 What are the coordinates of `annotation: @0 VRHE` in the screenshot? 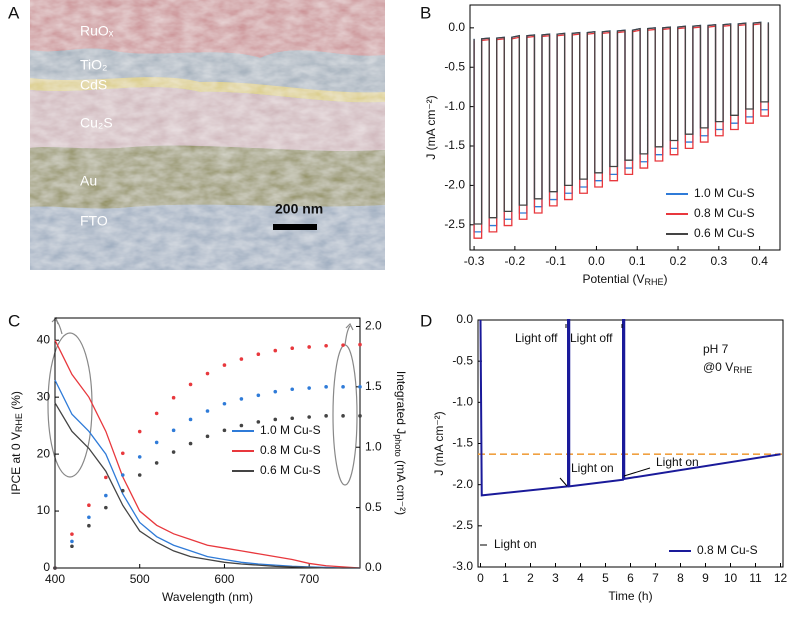 It's located at (727, 367).